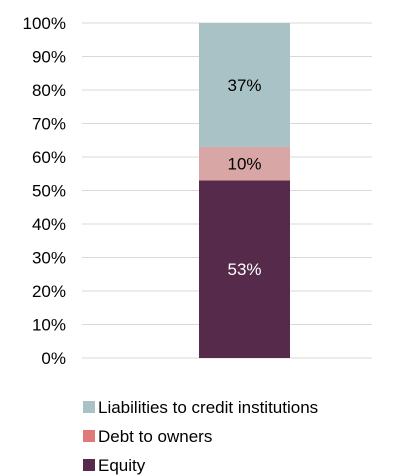 The image size is (398, 476). Describe the element at coordinates (49, 258) in the screenshot. I see `y-tick-label-3: 30%` at that location.